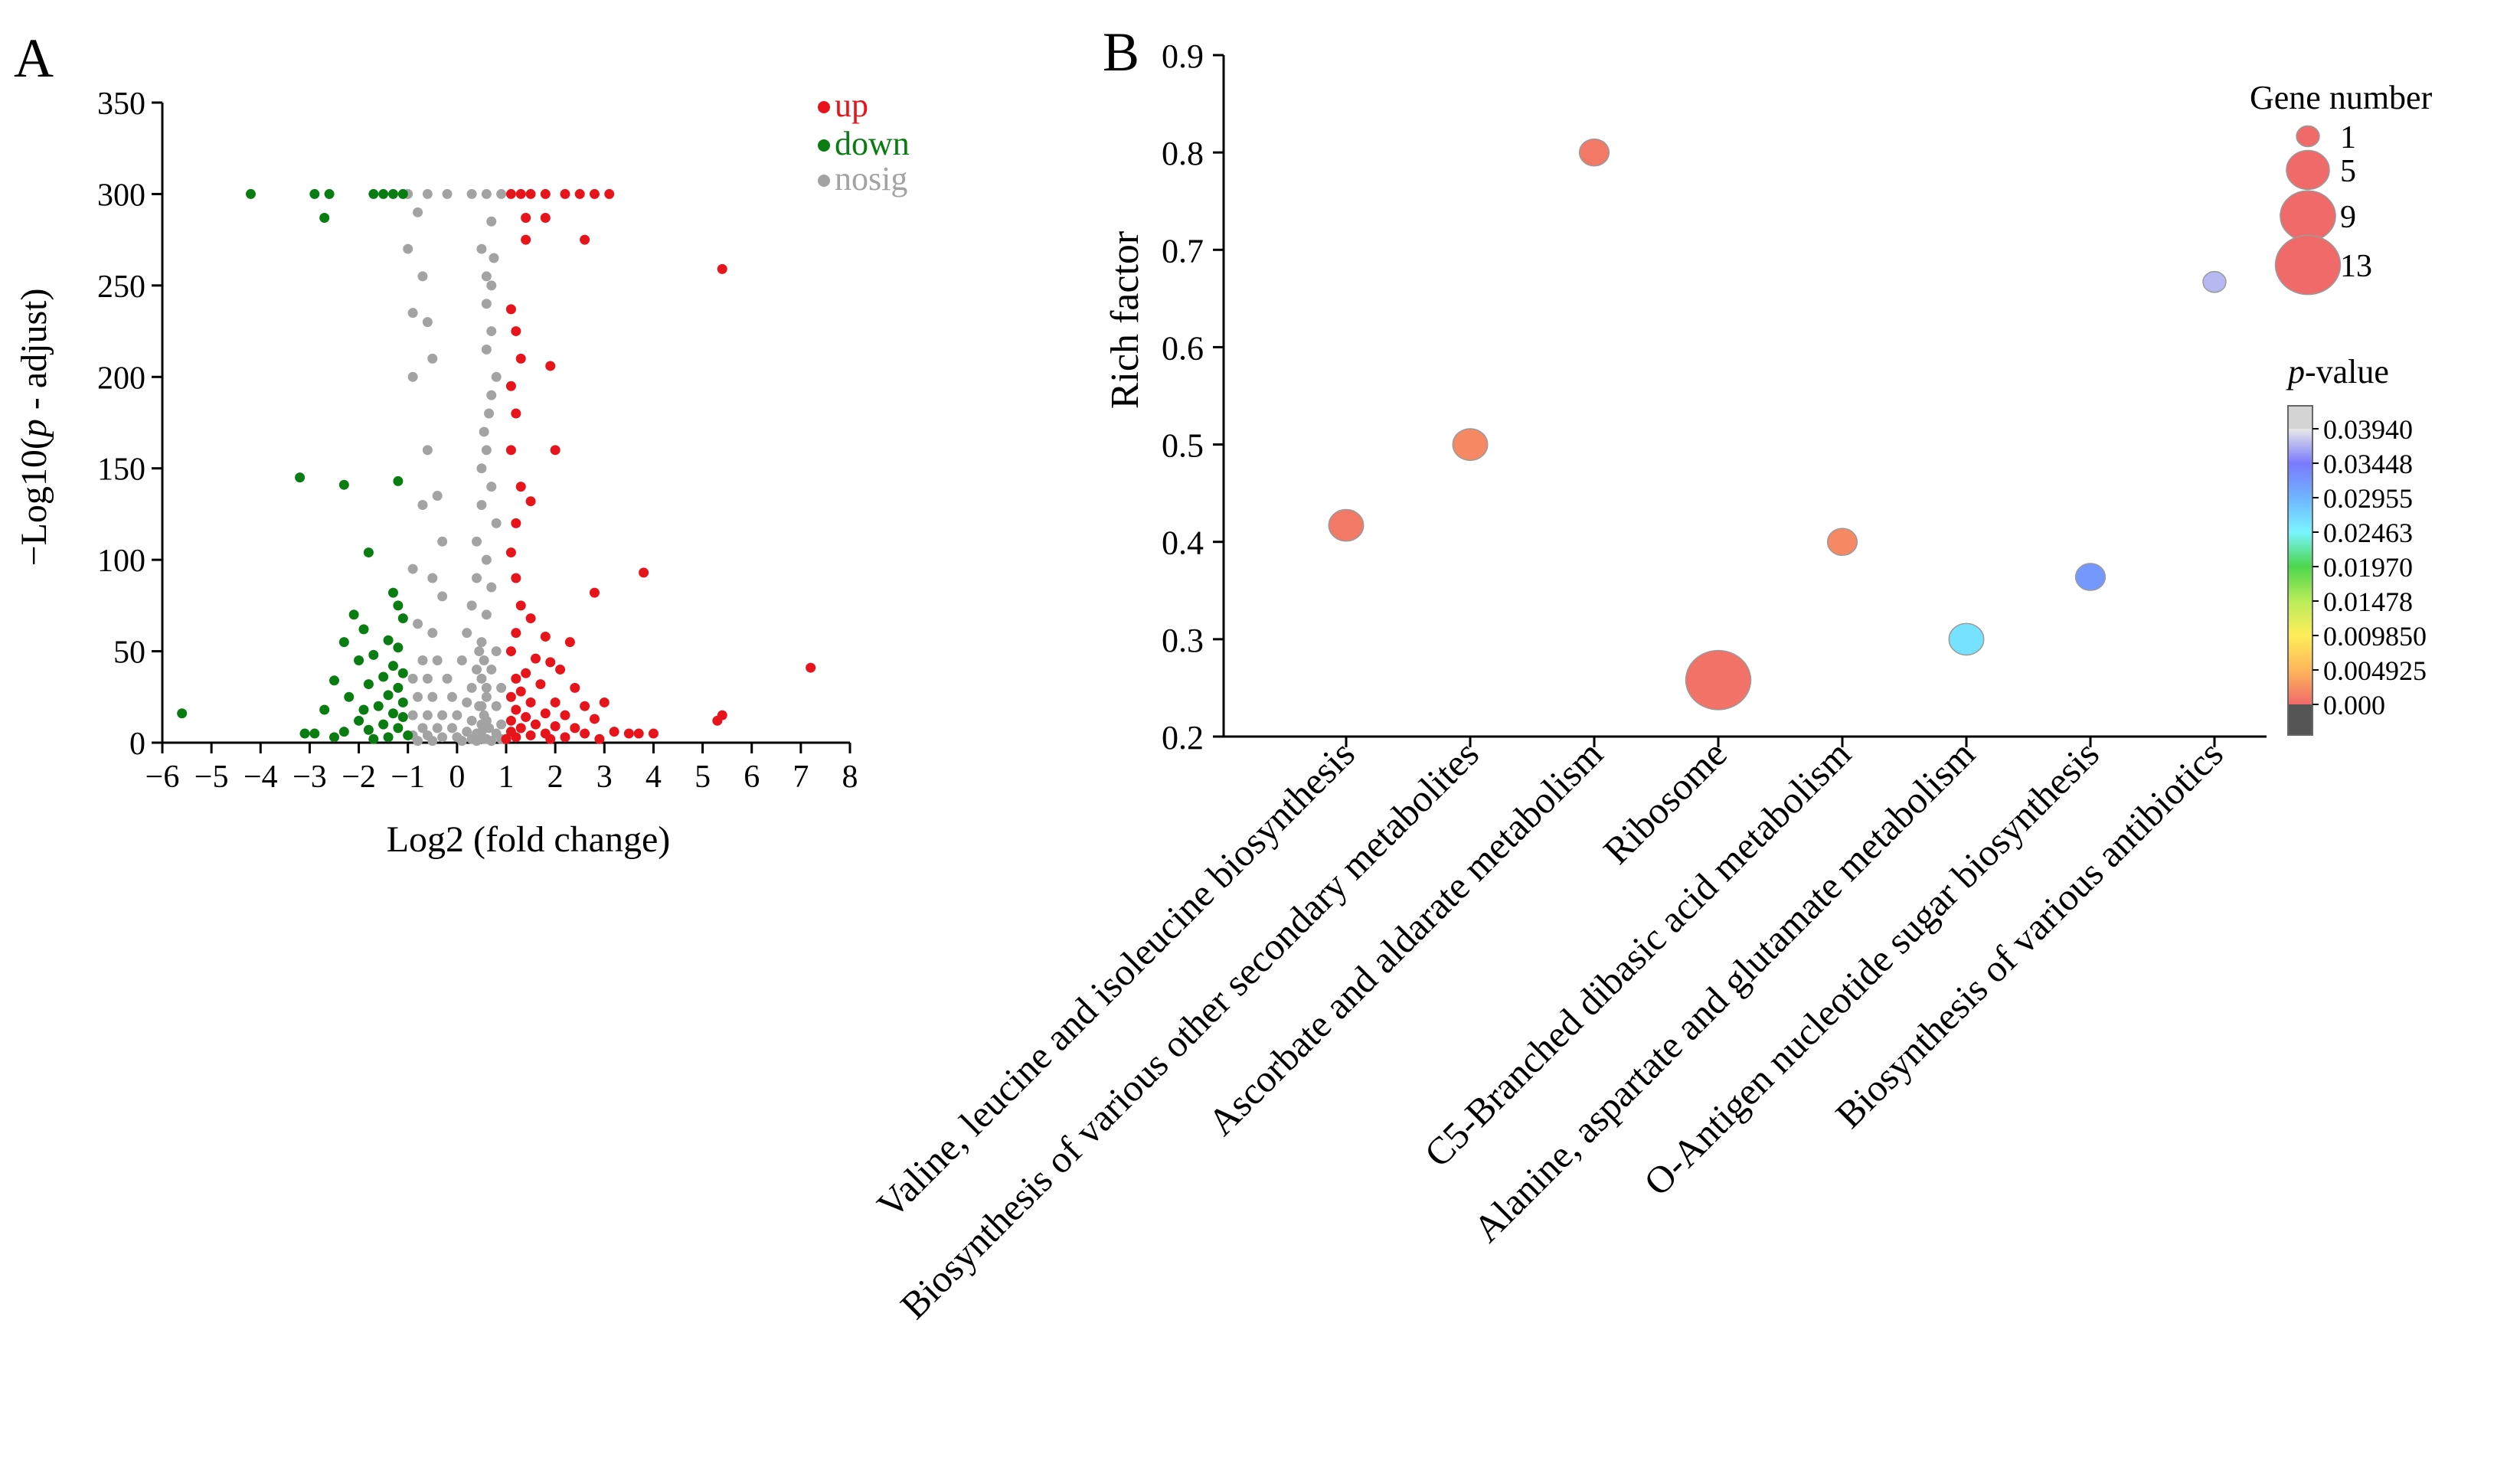  Describe the element at coordinates (34, 428) in the screenshot. I see `panel-a-y-axis-title: −Log10(p - adjust)` at that location.